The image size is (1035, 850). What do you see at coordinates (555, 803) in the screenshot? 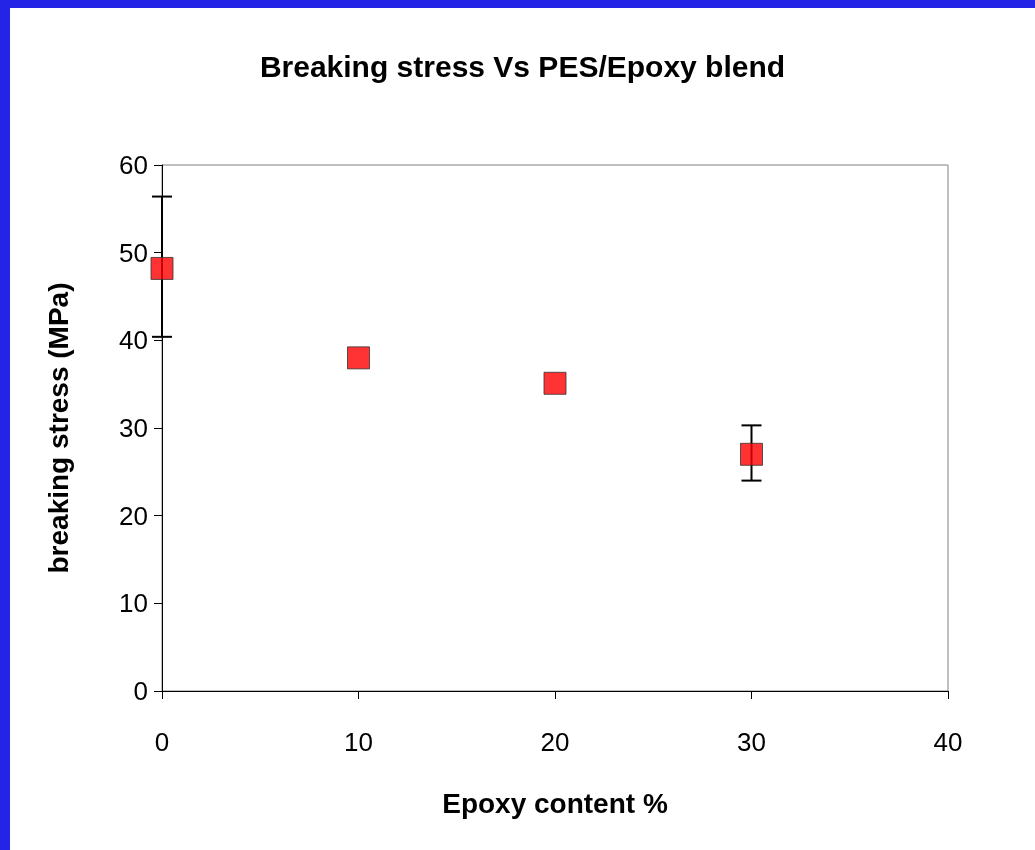
I see `x-axis-title: Epoxy content %` at bounding box center [555, 803].